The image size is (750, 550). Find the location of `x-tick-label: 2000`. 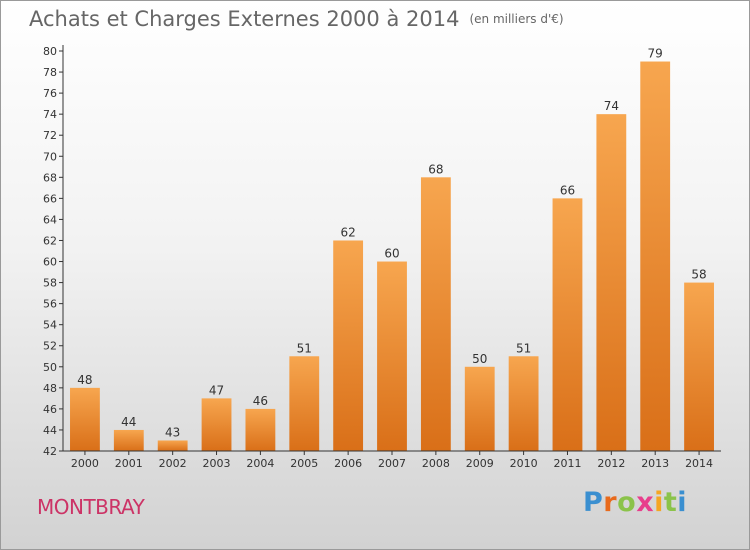

x-tick-label: 2000 is located at coordinates (85, 463).